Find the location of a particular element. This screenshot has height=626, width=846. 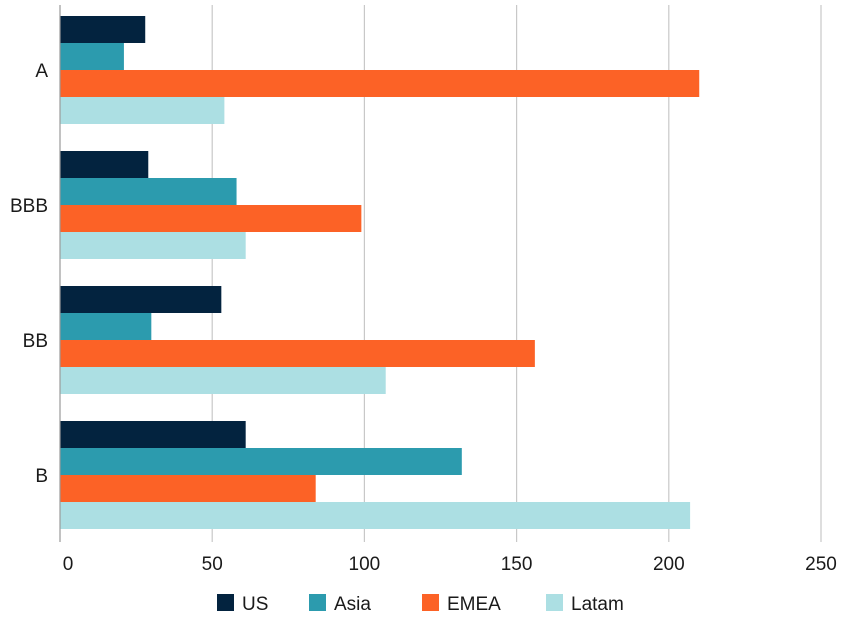

legend-label-asia: Asia is located at coordinates (352, 604).